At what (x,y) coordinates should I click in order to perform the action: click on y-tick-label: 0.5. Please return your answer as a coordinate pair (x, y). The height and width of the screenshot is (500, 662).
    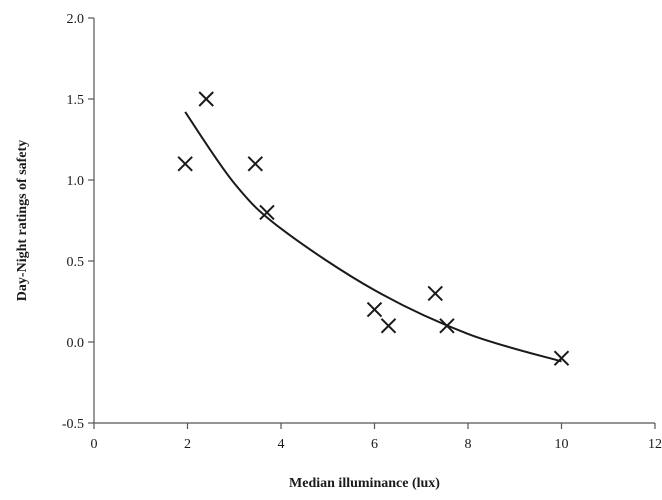
    Looking at the image, I should click on (76, 262).